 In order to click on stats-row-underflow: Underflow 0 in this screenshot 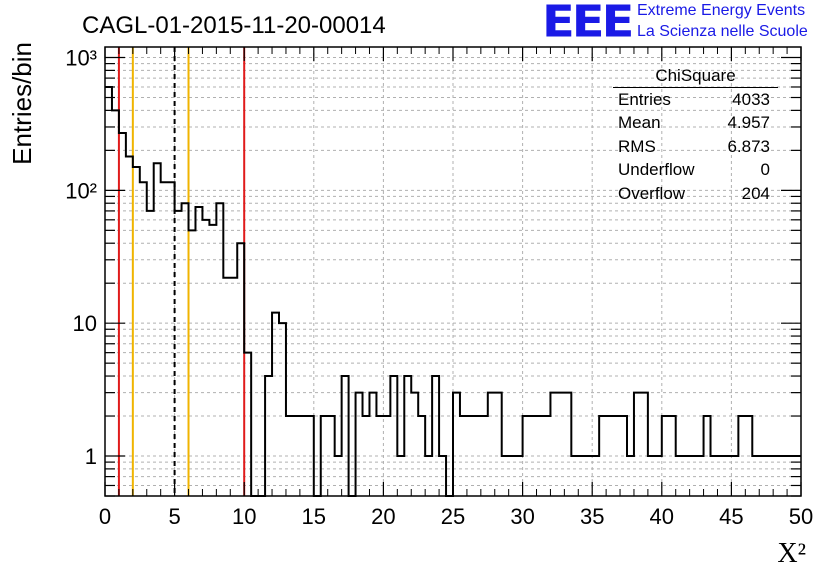, I will do `click(694, 169)`.